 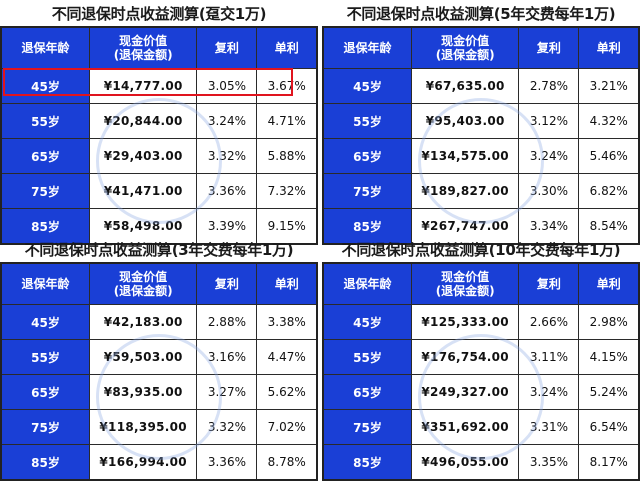 I want to click on table-row: 75岁 ¥41,471.00 3.36% 7.32%, so click(x=159, y=191).